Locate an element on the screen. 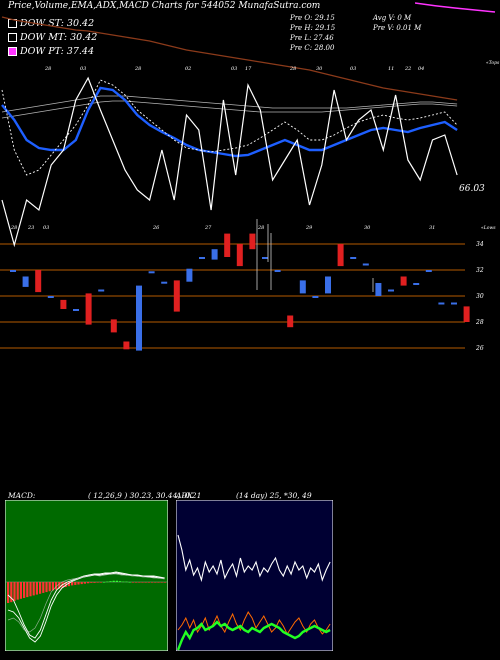 The height and width of the screenshot is (660, 500). stat-avg-volume: Avg V: 0 M is located at coordinates (392, 18).